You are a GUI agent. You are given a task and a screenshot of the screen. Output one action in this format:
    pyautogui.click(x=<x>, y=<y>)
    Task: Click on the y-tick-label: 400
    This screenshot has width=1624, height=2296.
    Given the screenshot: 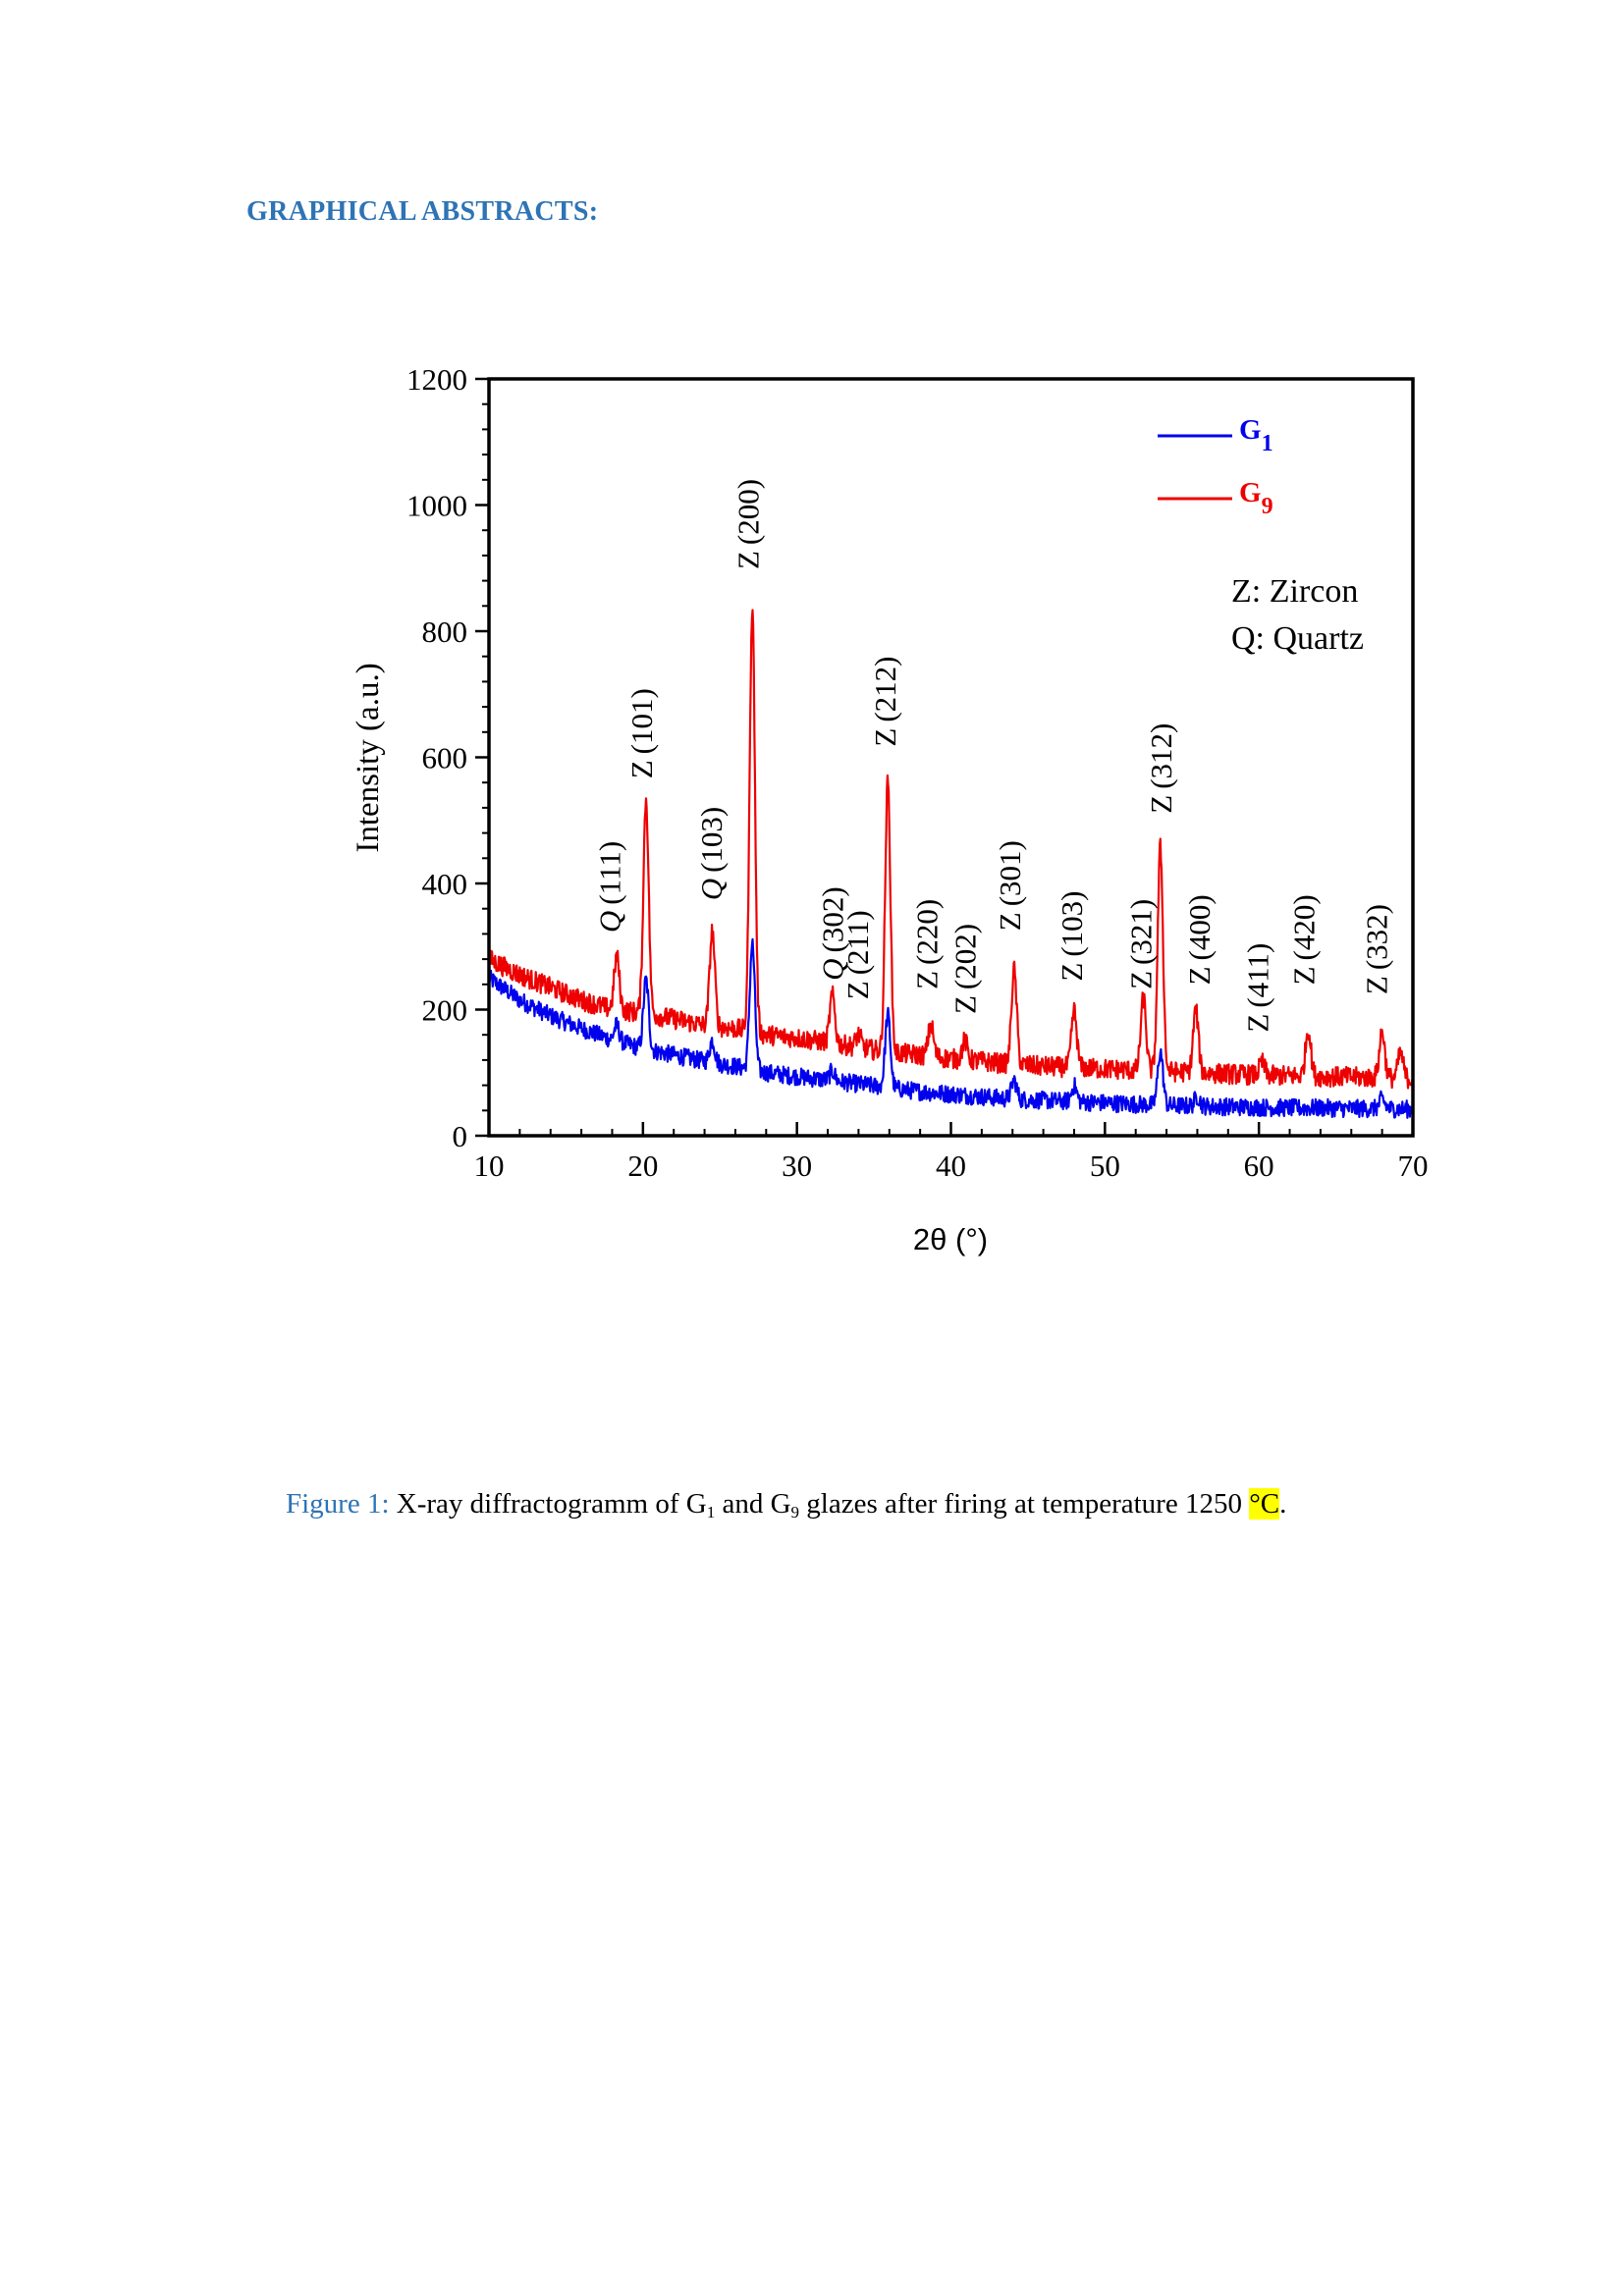 What is the action you would take?
    pyautogui.click(x=445, y=884)
    